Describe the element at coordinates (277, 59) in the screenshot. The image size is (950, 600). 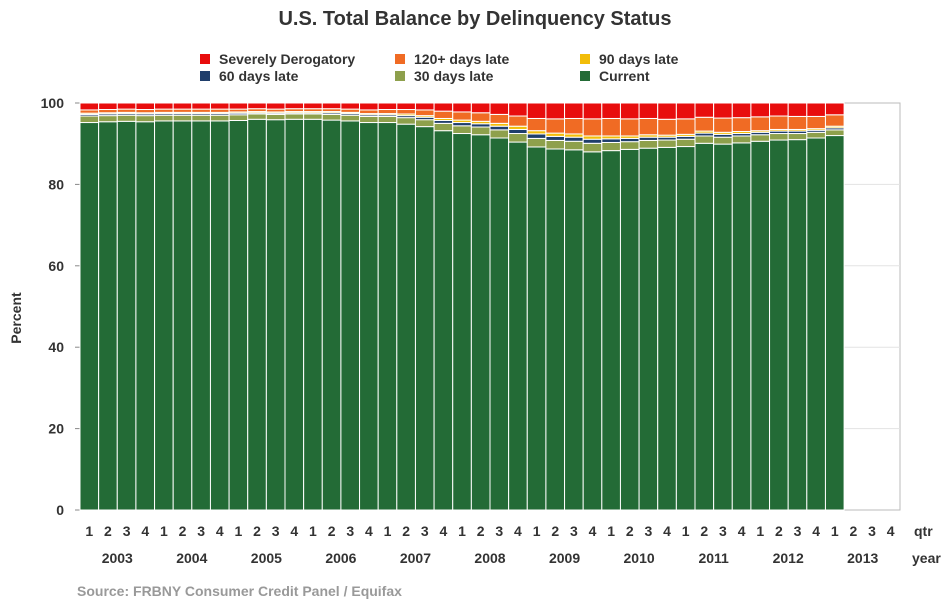
I see `legend-item: Severely Derogatory` at that location.